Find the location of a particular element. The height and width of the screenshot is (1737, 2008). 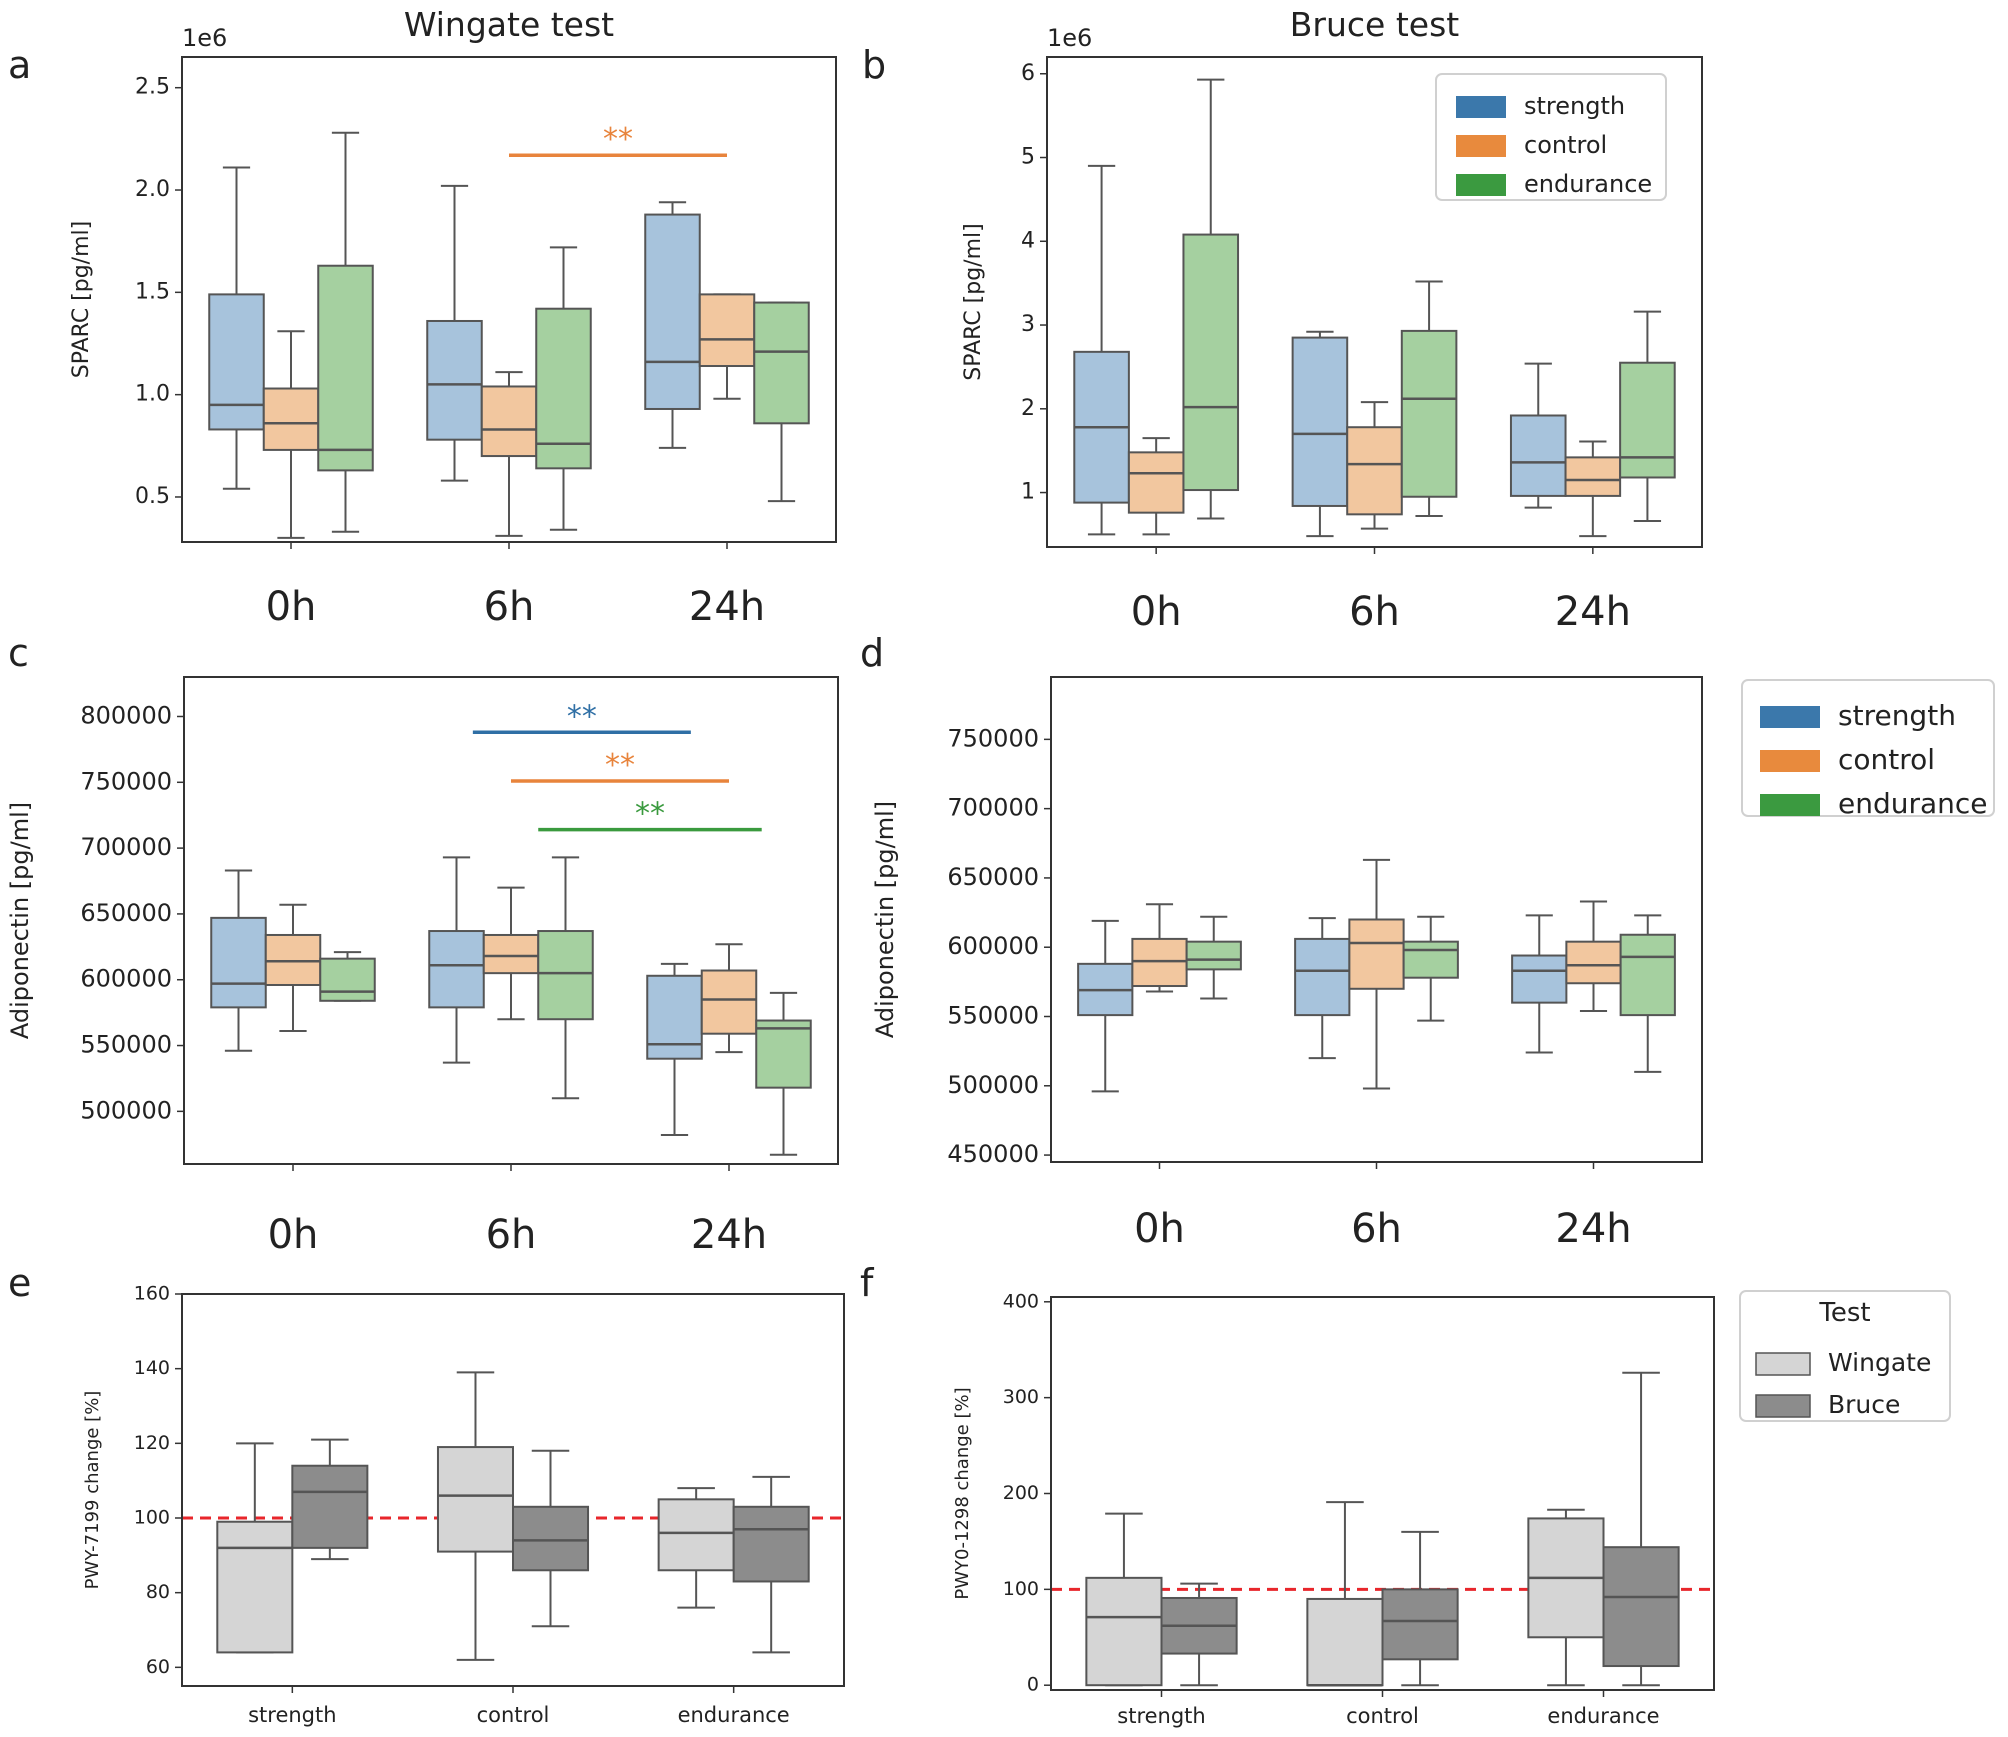

y-tick-label: 5 is located at coordinates (1028, 157).